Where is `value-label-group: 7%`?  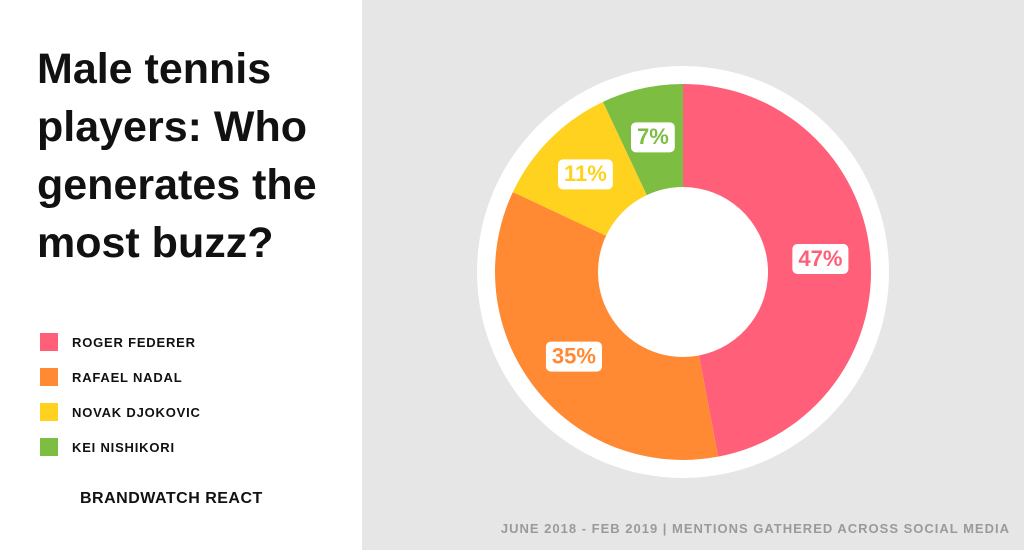
value-label-group: 7% is located at coordinates (652, 137).